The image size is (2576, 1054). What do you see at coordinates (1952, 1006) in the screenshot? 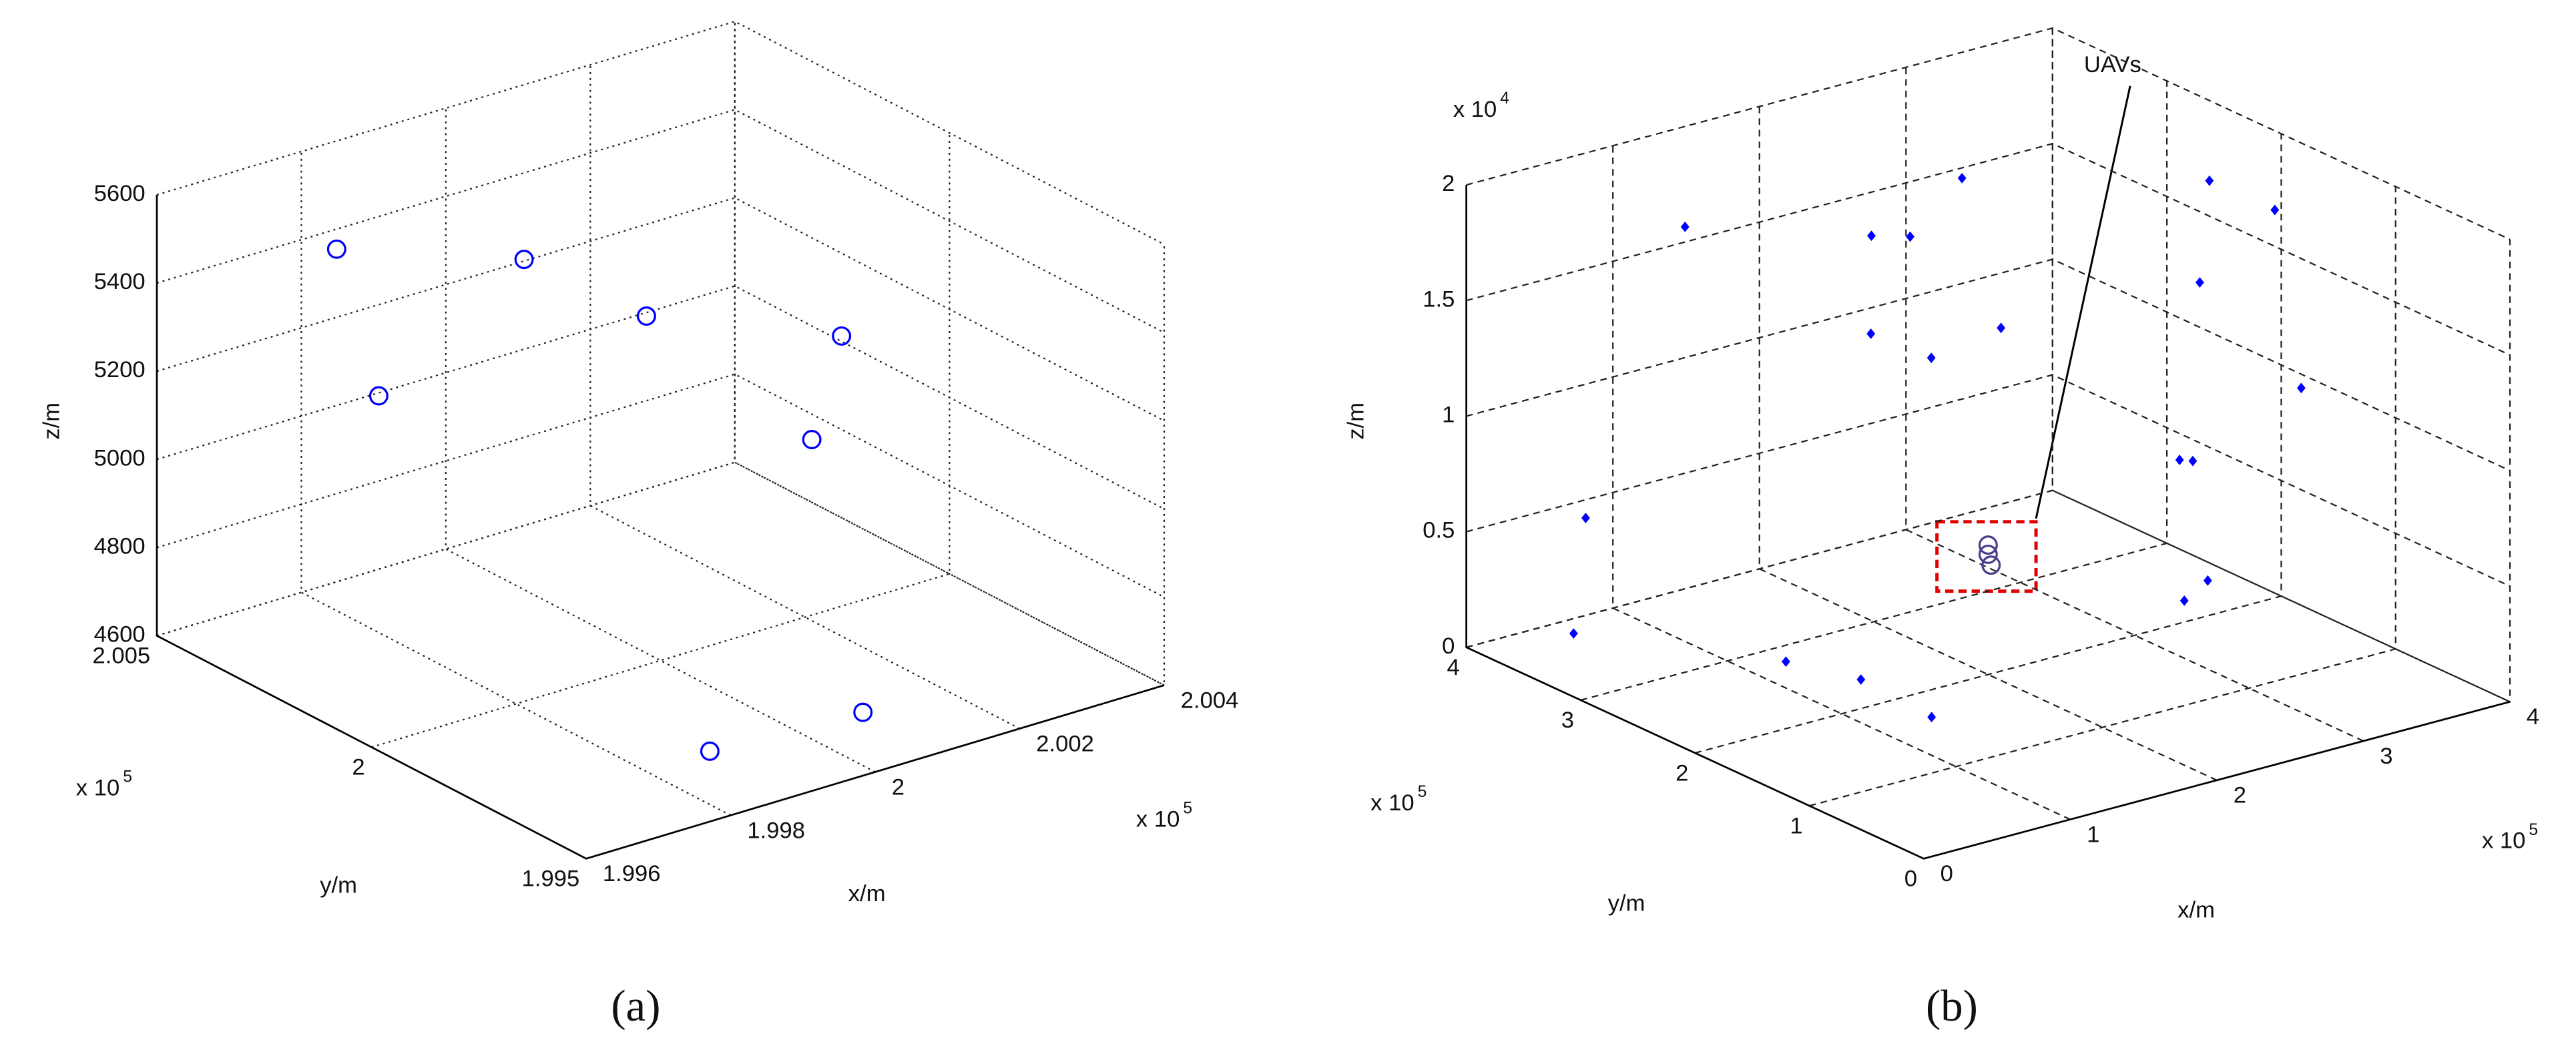
I see `panel-caption: (b)` at bounding box center [1952, 1006].